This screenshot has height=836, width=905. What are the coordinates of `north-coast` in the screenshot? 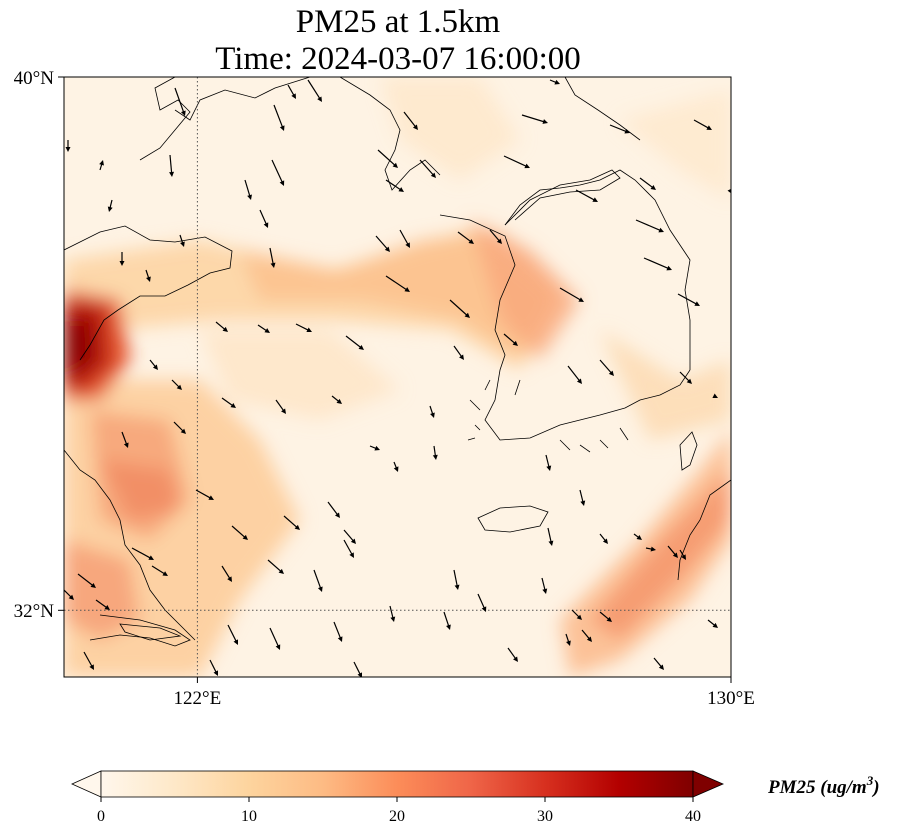 It's located at (242, 99).